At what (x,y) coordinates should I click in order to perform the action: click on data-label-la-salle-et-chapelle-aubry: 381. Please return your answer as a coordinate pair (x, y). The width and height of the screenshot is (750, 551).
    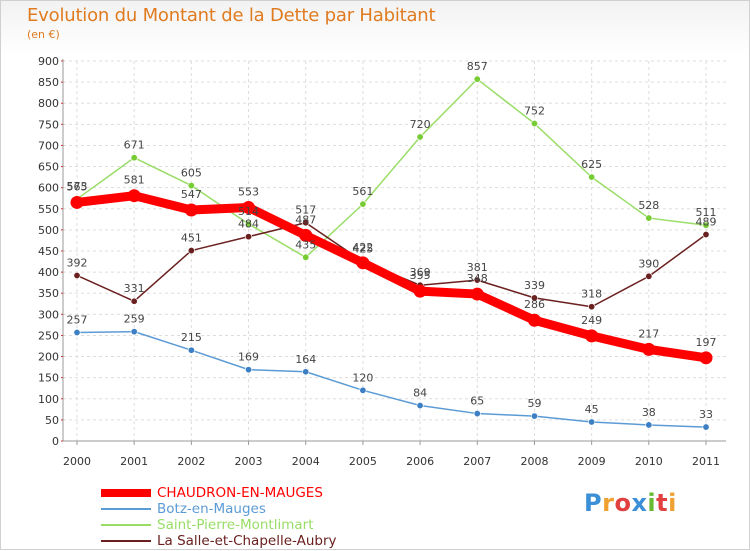
    Looking at the image, I should click on (477, 267).